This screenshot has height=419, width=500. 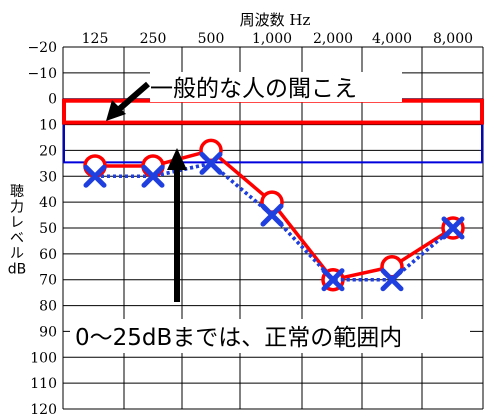 I want to click on y-axis-title-char: ベ, so click(x=17, y=239).